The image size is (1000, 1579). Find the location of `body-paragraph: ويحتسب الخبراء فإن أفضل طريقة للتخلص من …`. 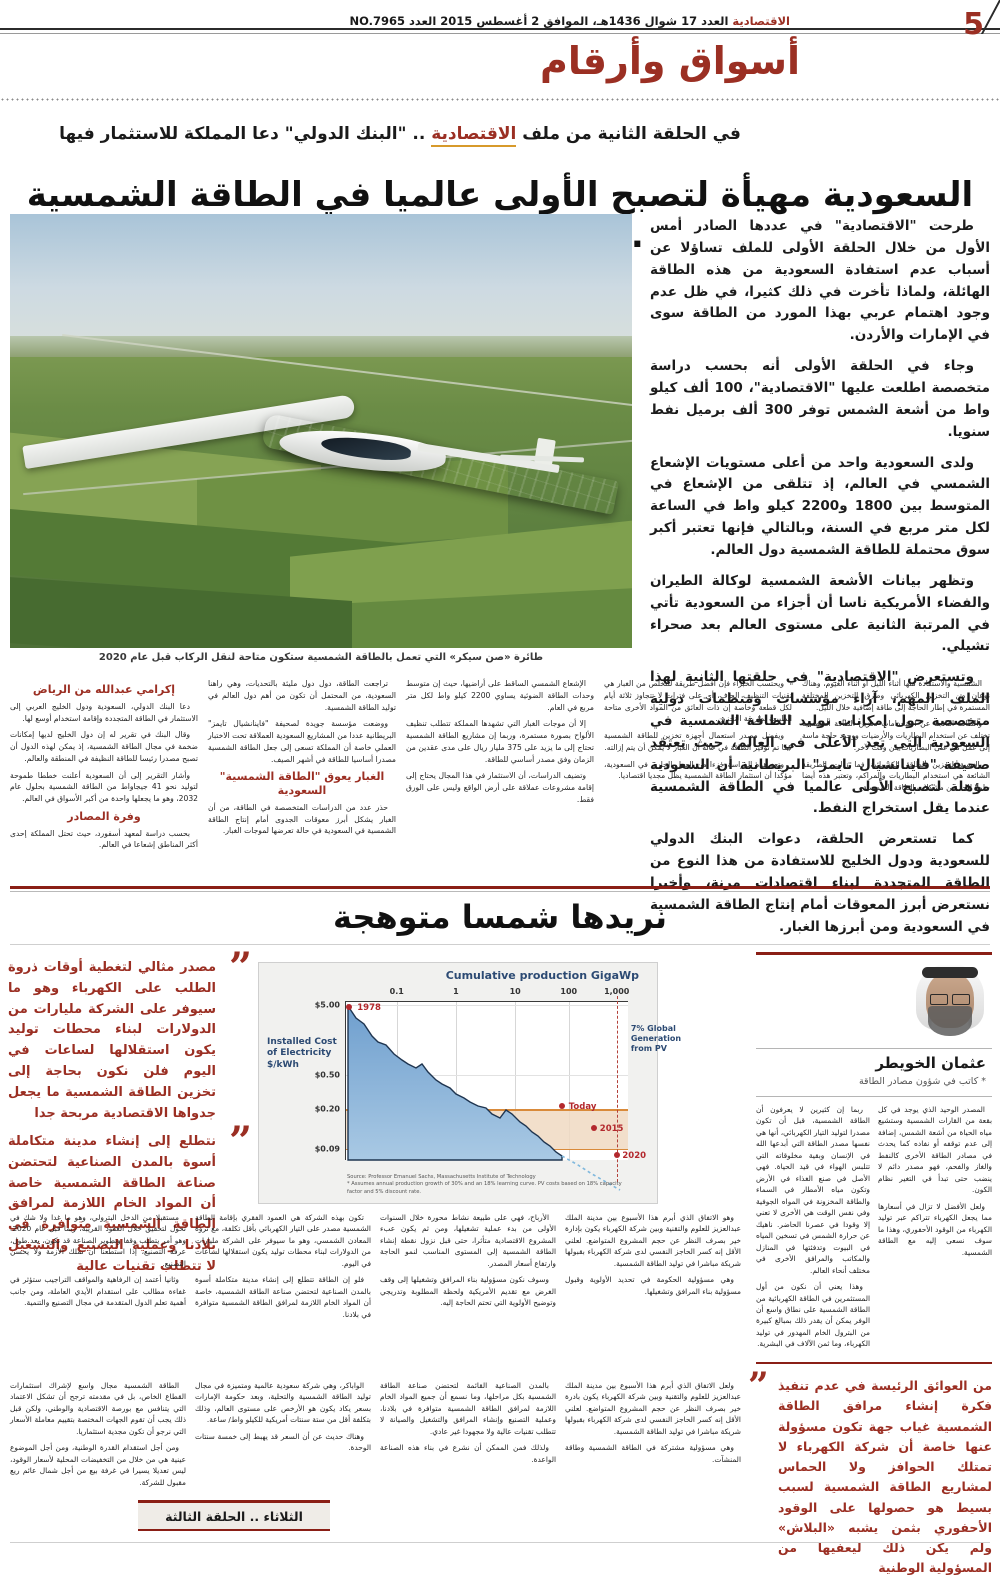

body-paragraph: ويحتسب الخبراء فإن أفضل طريقة للتخلص من … is located at coordinates (698, 701).